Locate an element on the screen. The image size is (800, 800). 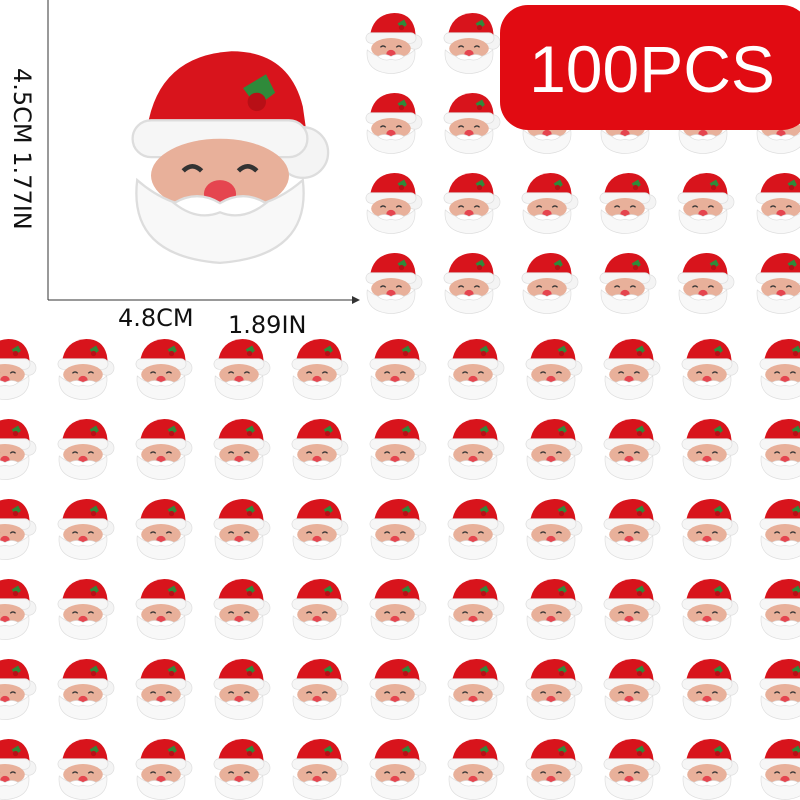
width-cm: 4.8CM is located at coordinates (156, 318).